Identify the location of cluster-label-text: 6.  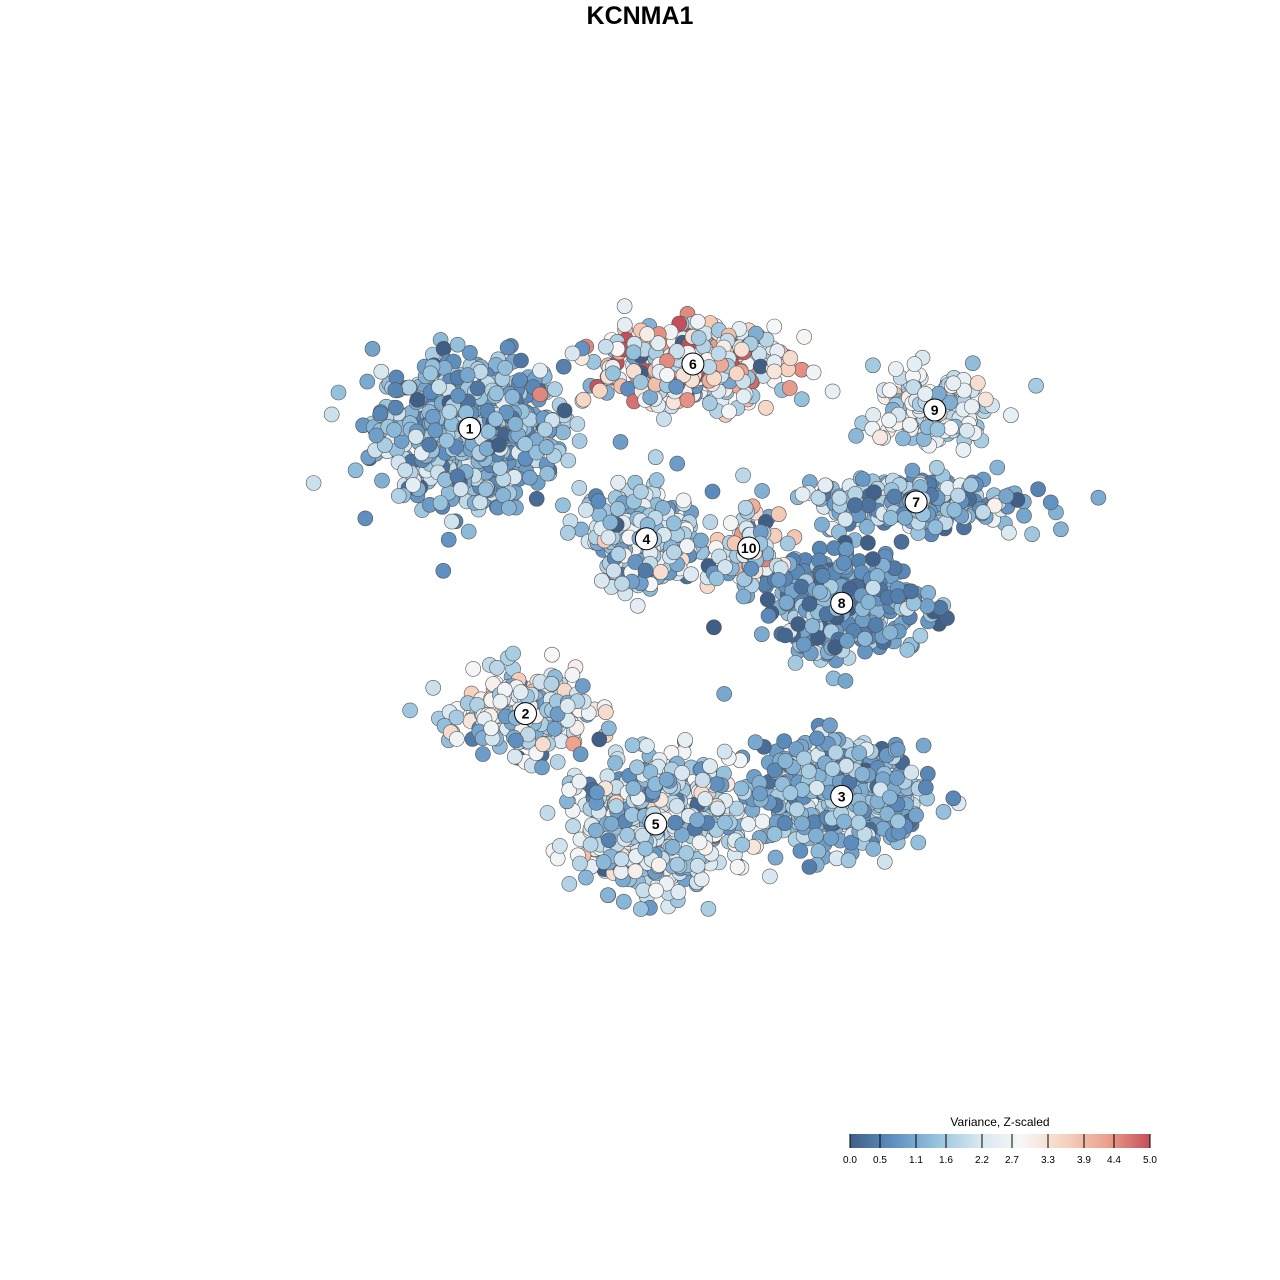
(693, 364).